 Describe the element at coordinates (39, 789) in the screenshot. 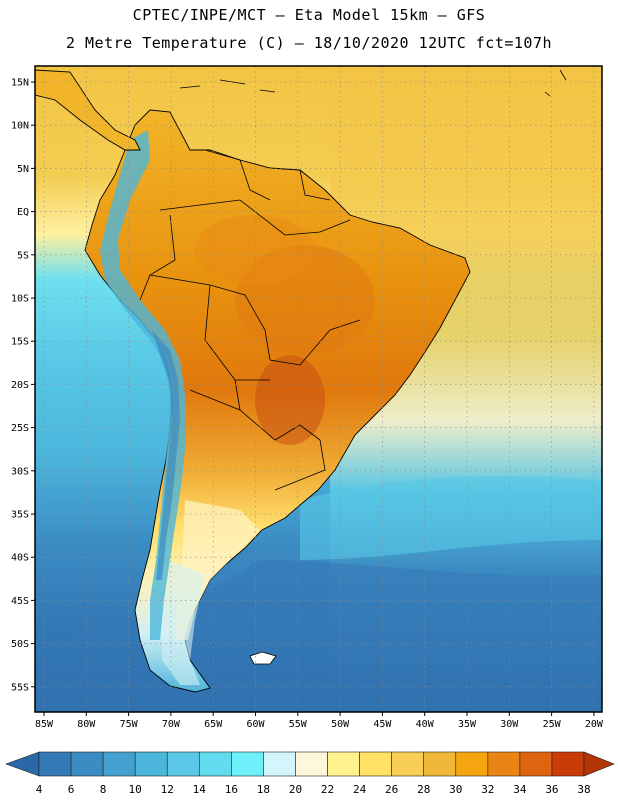

I see `colorbar-level-label: 4` at that location.